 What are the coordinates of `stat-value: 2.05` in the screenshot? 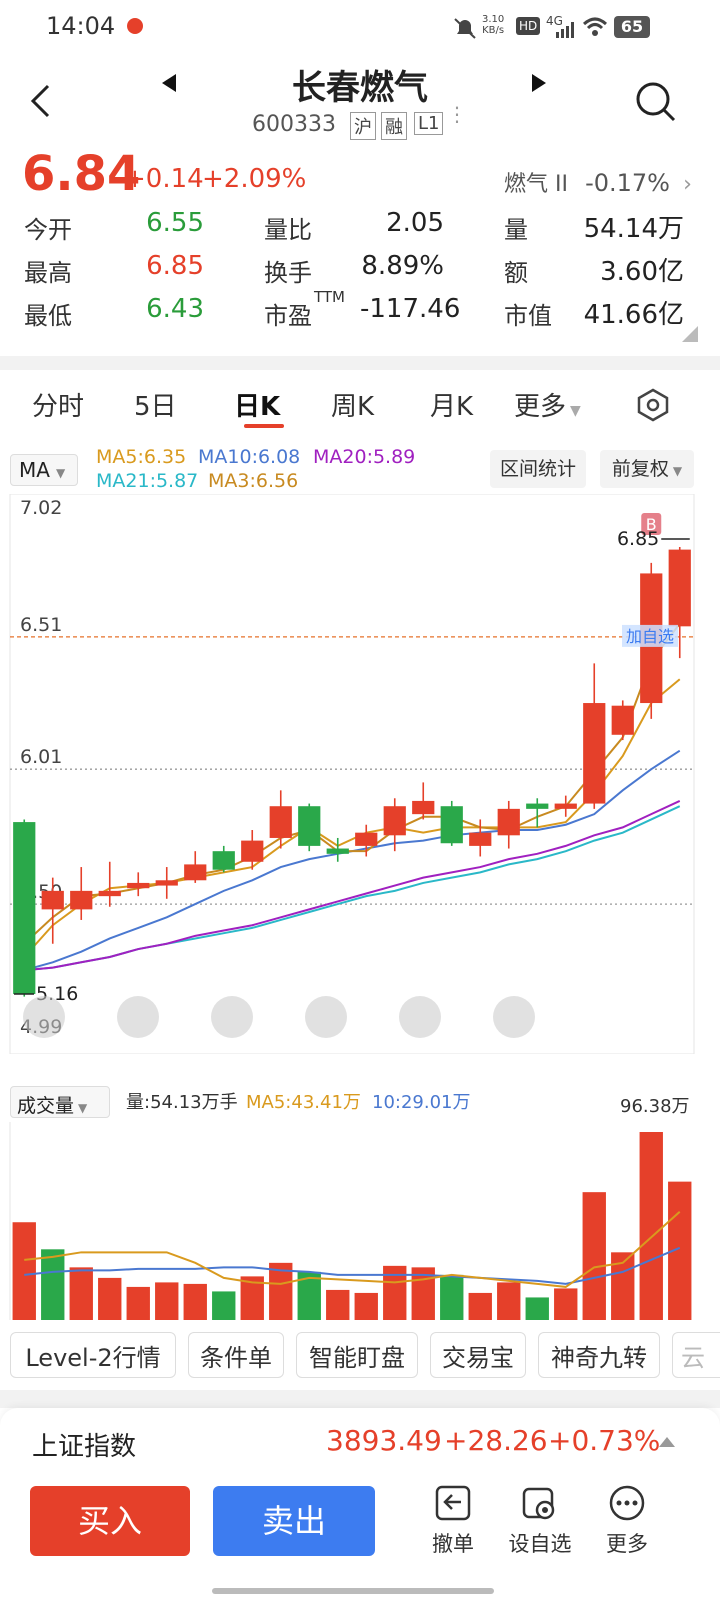 It's located at (415, 223).